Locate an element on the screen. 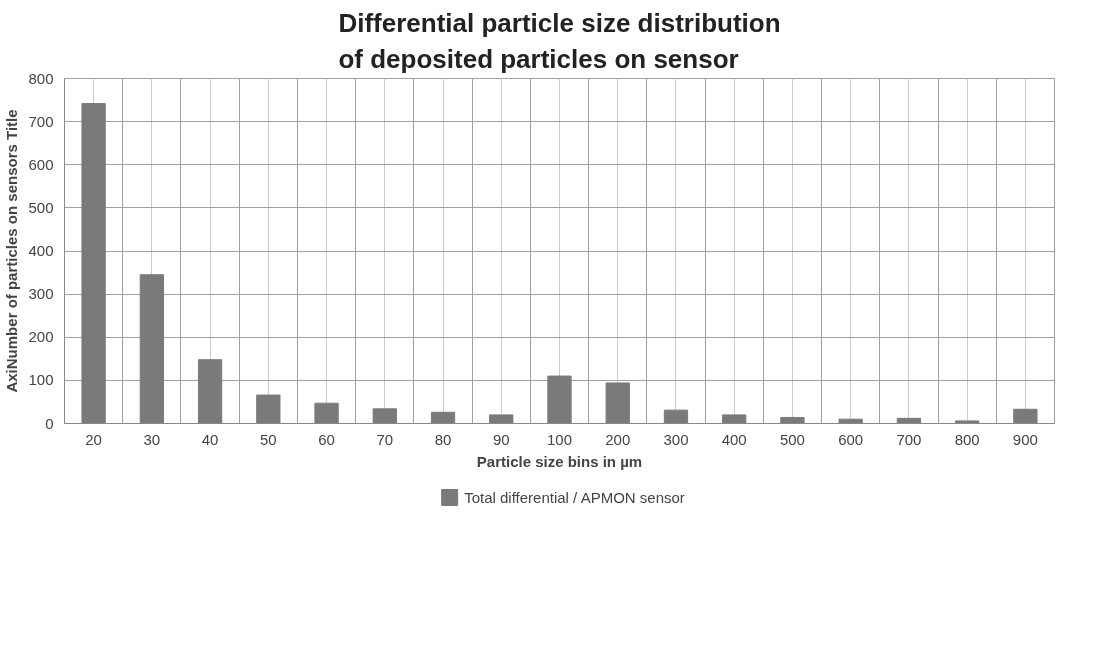 Image resolution: width=1113 pixels, height=649 pixels. y-tick-label: 500 is located at coordinates (41, 207).